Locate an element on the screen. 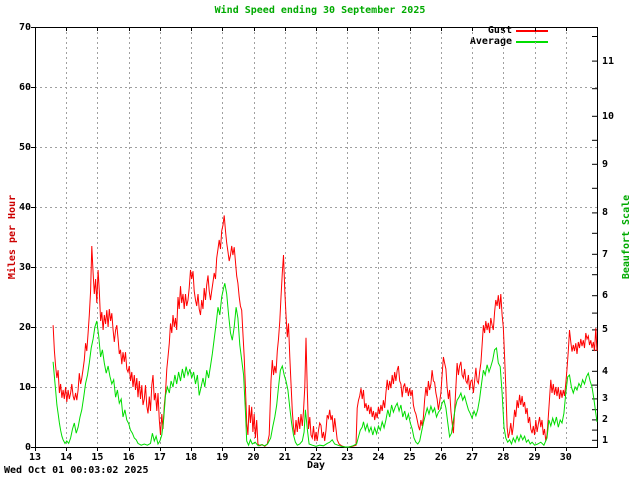  x-tick-label: 18 is located at coordinates (191, 457).